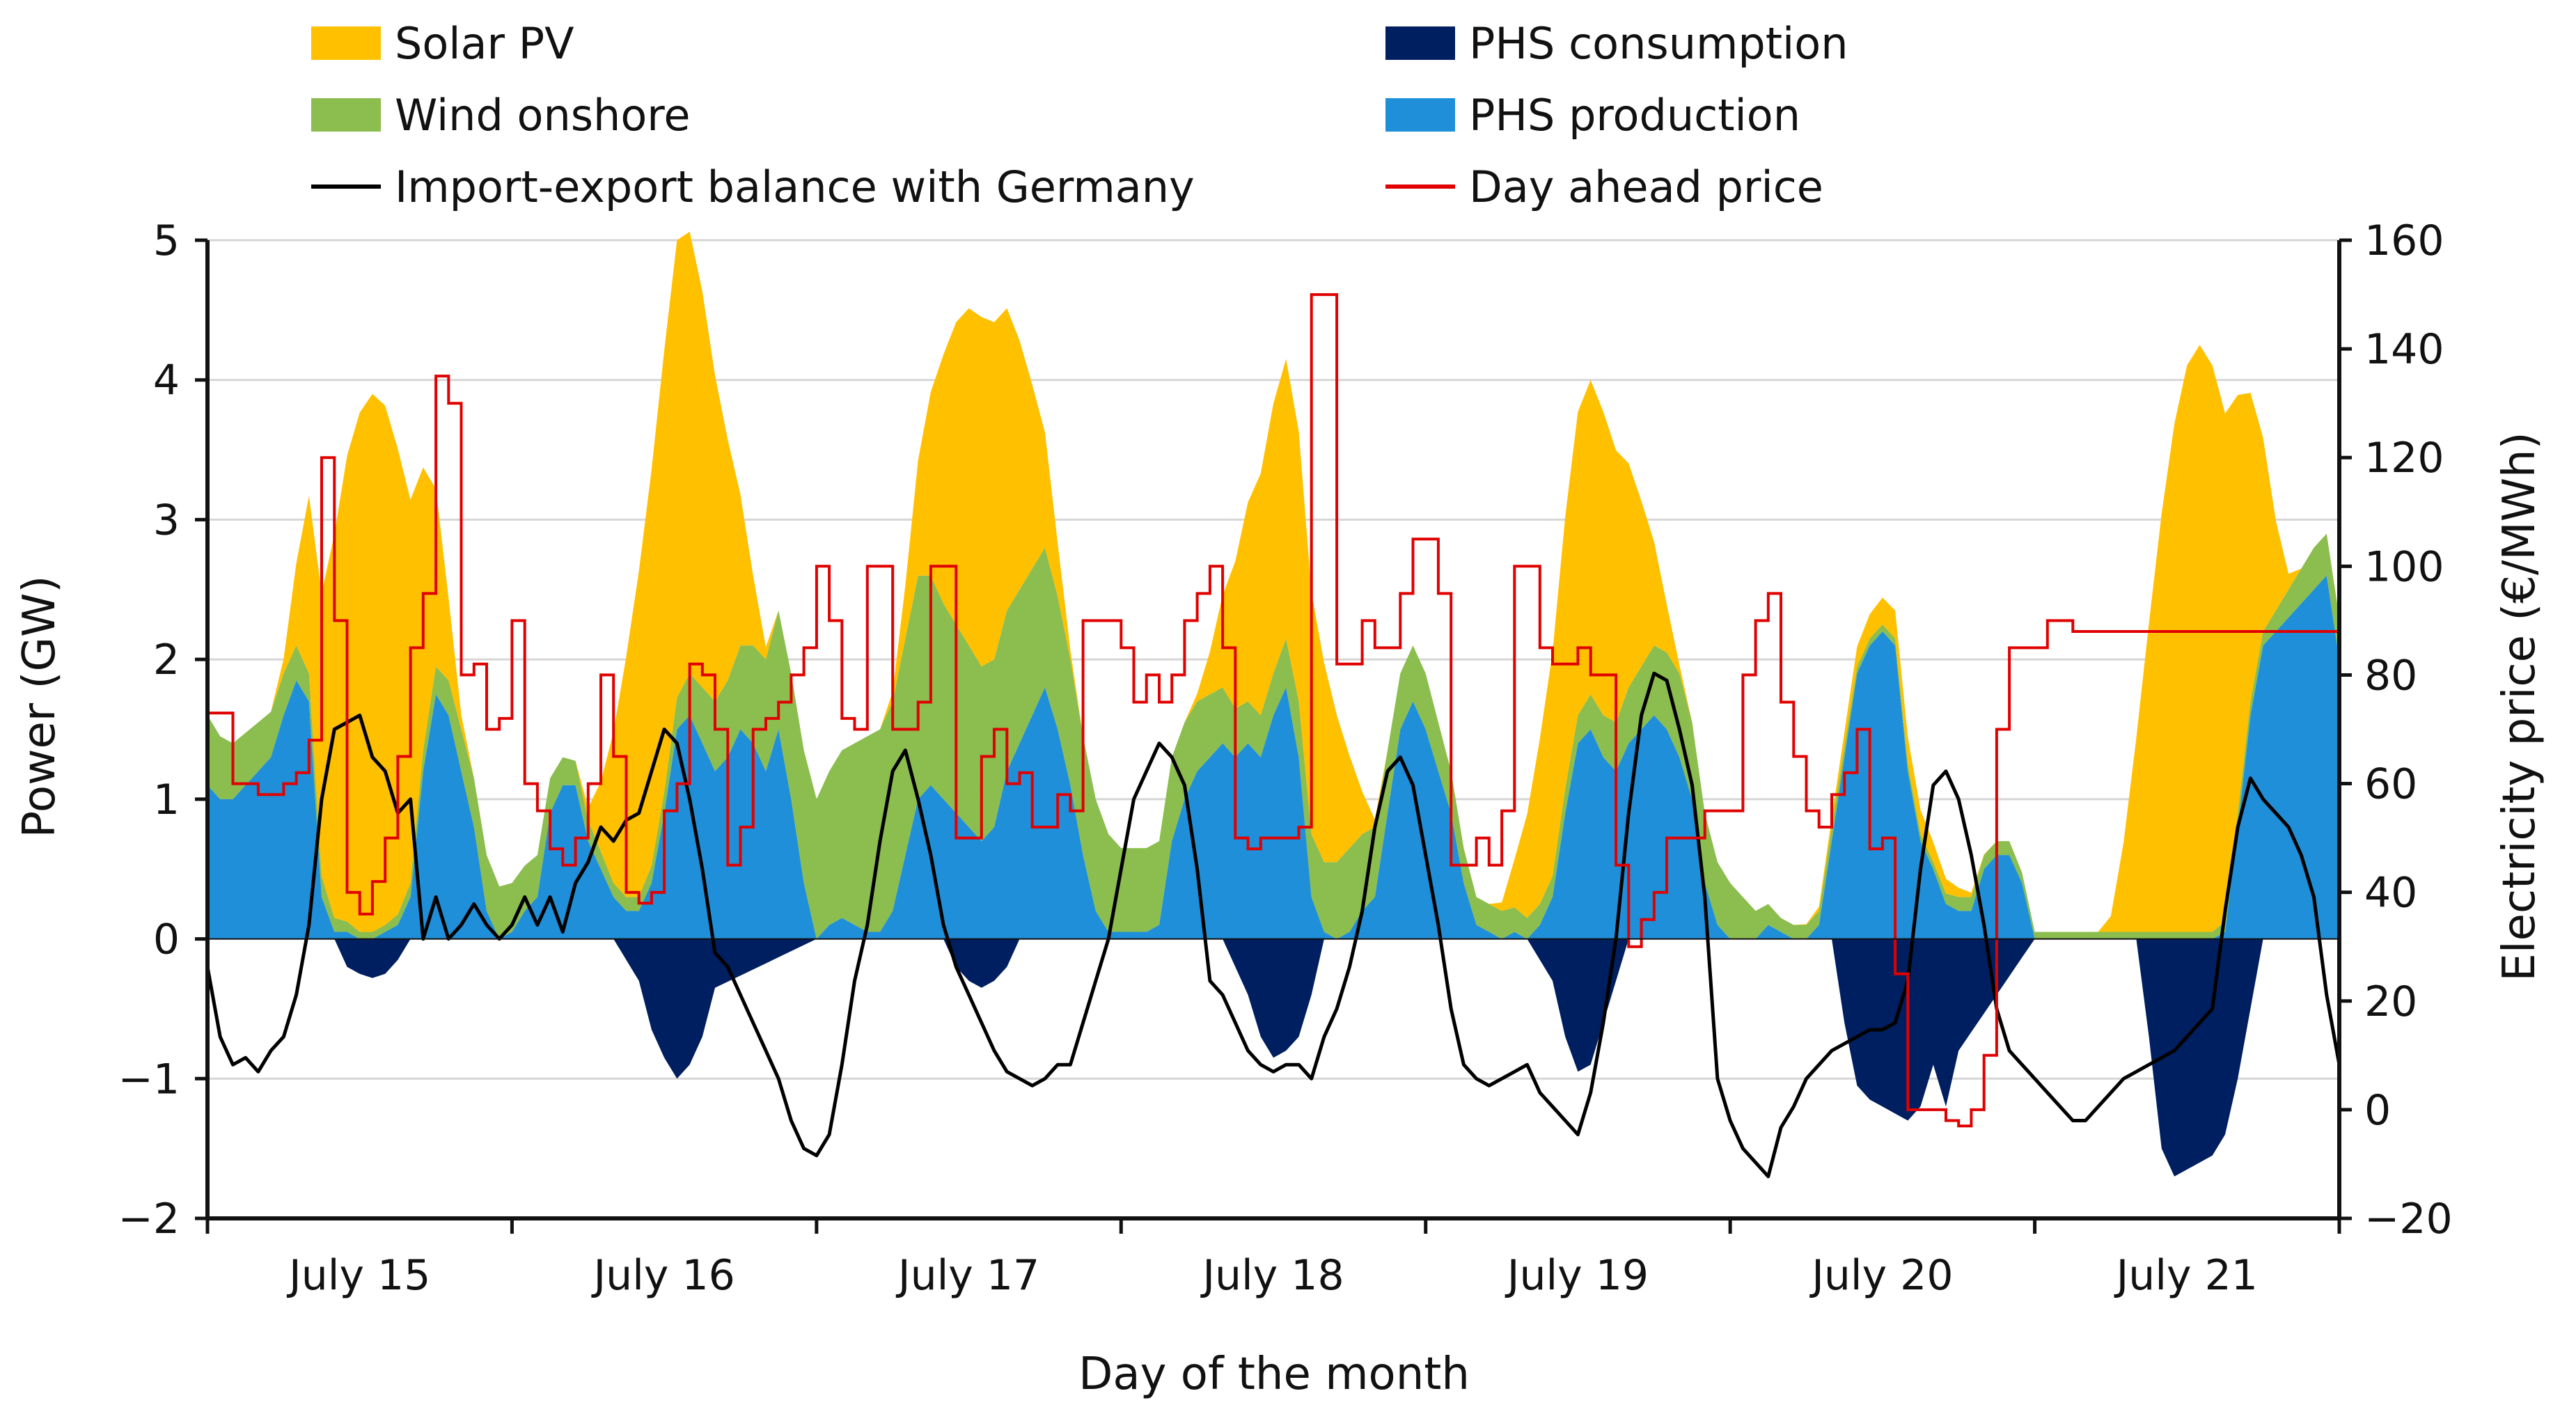 The width and height of the screenshot is (2576, 1421). I want to click on x-tick-label: July 18, so click(1272, 1276).